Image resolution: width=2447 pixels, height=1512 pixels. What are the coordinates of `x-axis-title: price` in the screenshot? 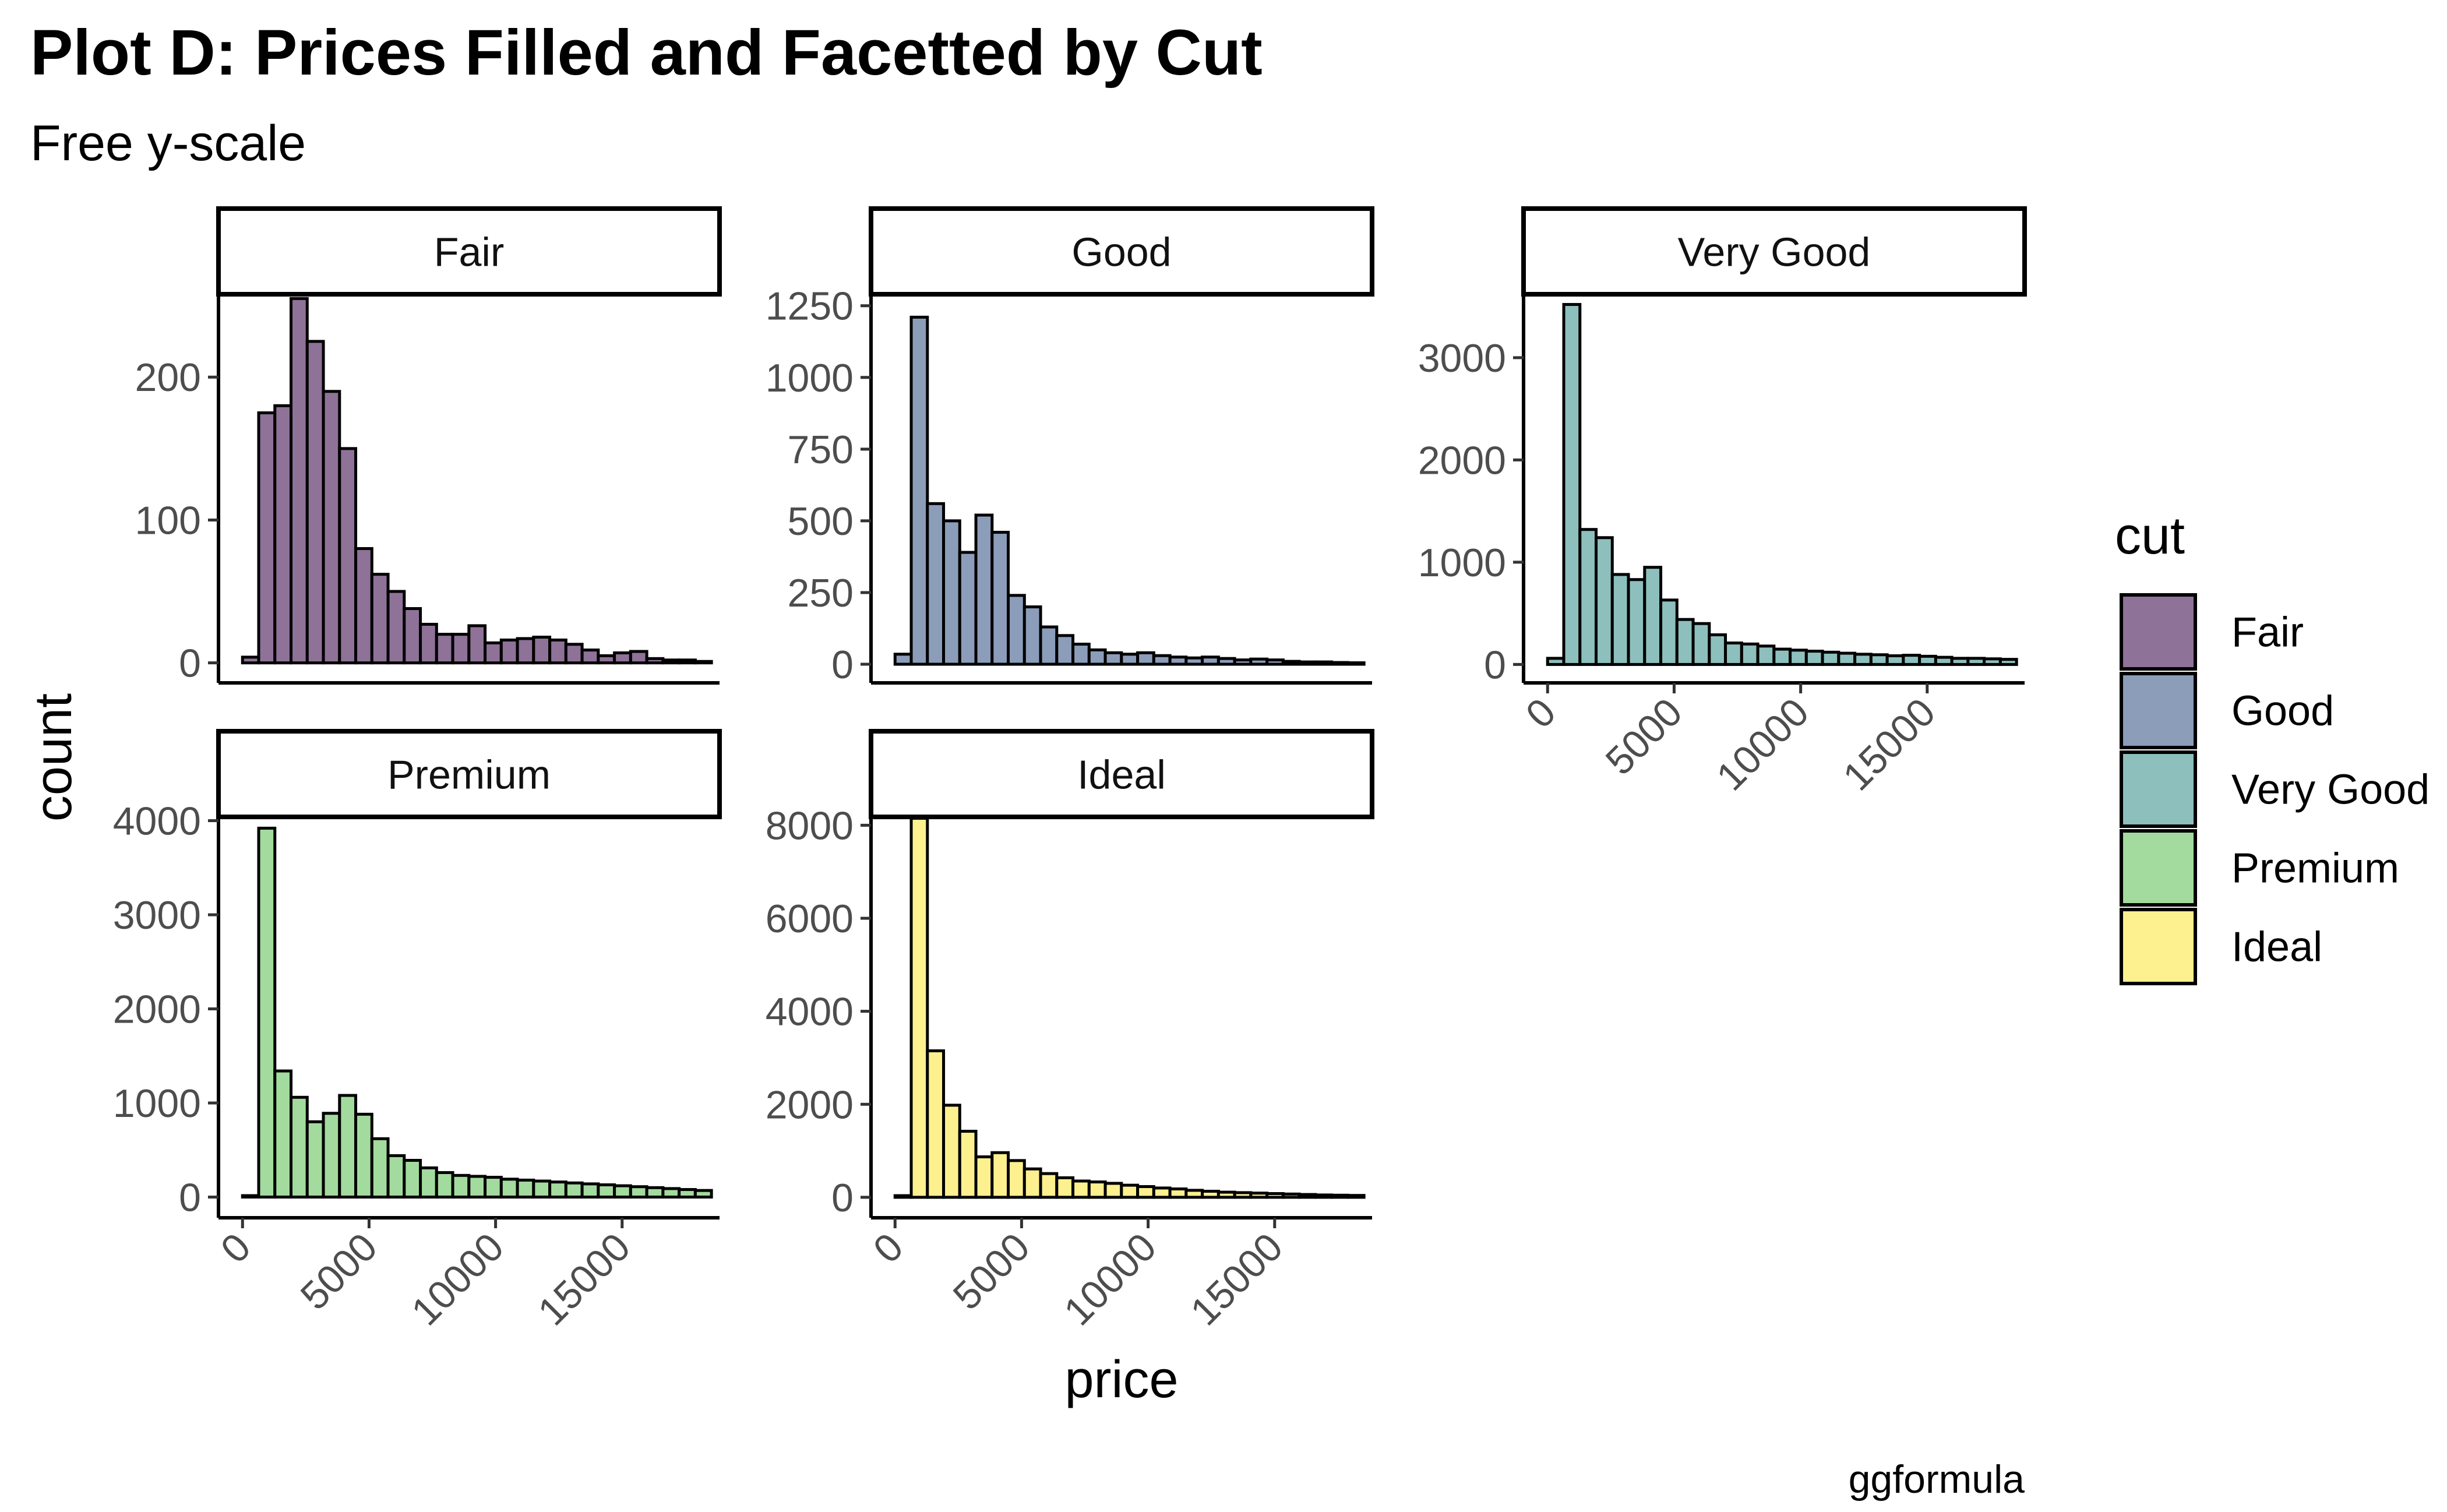 It's located at (1121, 1380).